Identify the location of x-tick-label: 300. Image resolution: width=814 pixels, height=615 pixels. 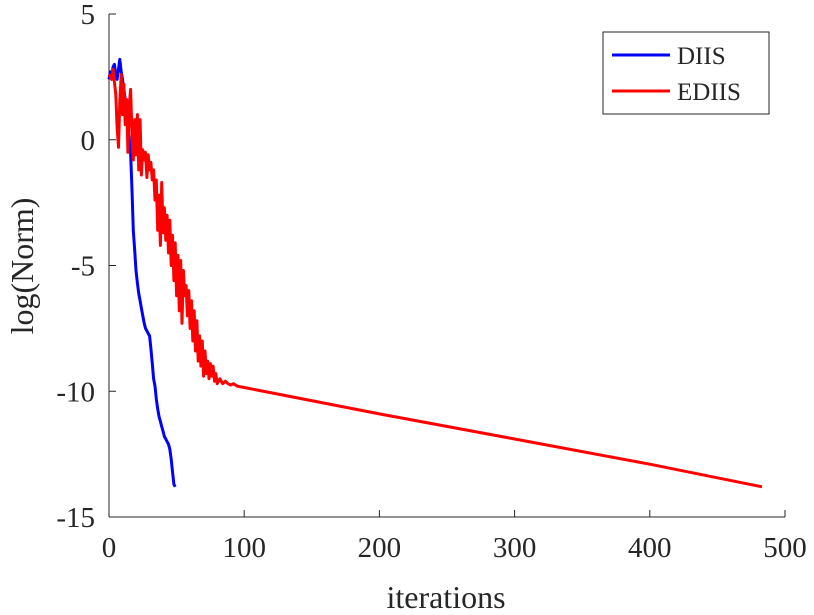
(515, 548).